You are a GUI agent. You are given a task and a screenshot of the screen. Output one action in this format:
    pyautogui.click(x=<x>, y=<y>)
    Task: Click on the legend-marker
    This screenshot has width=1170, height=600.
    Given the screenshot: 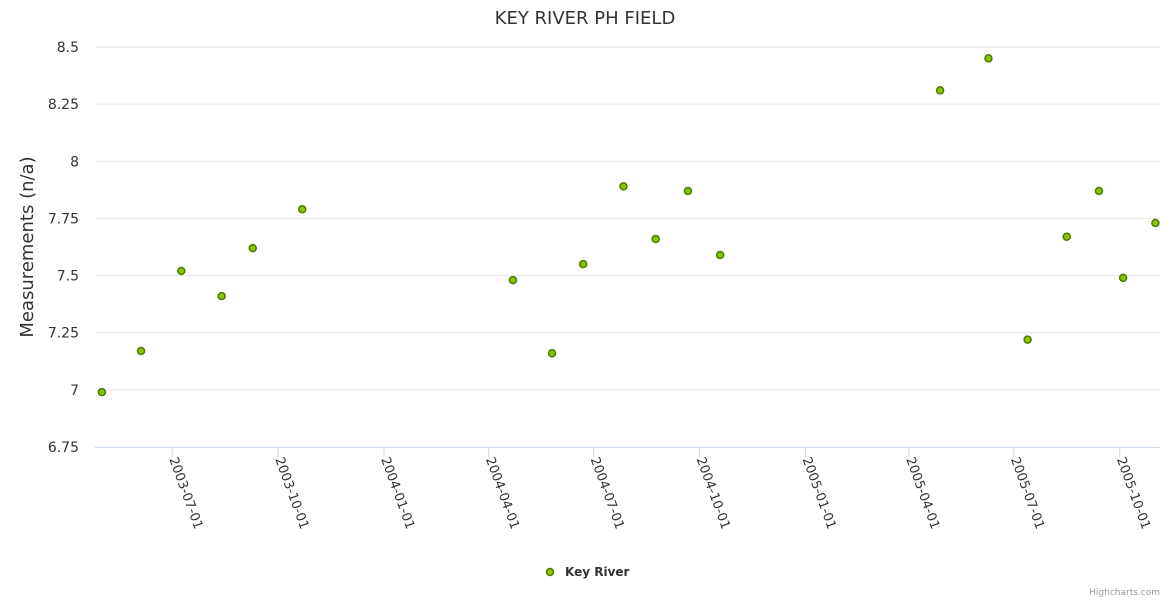 What is the action you would take?
    pyautogui.click(x=550, y=572)
    